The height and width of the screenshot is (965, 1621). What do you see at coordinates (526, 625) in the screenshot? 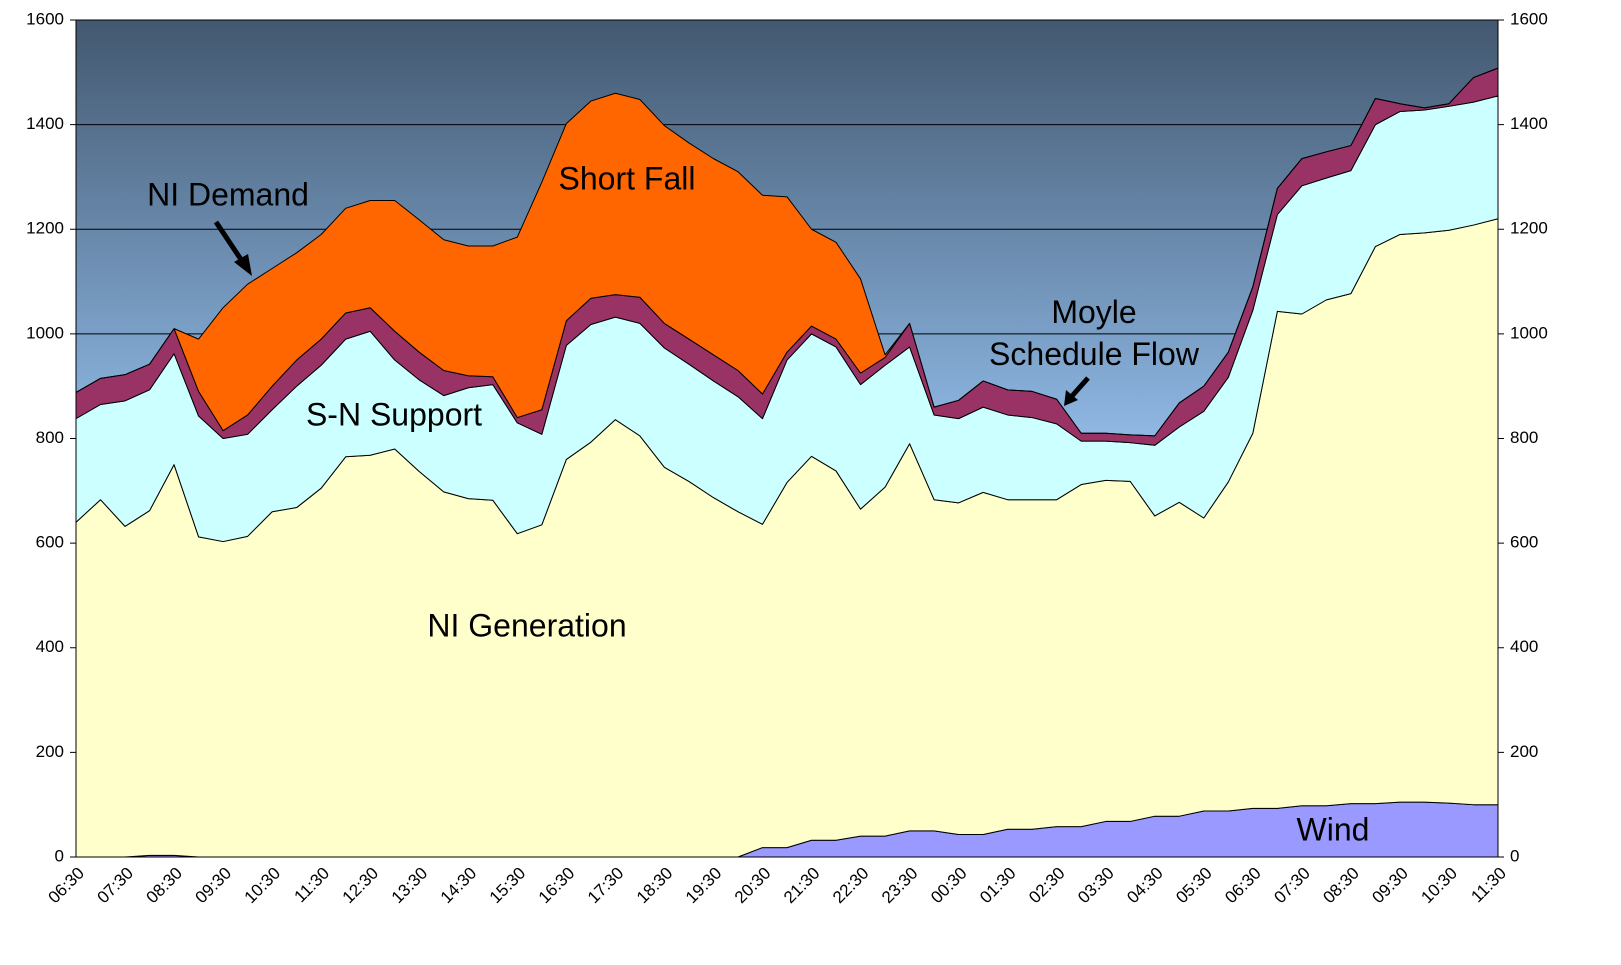
I see `series-label: NI Generation` at bounding box center [526, 625].